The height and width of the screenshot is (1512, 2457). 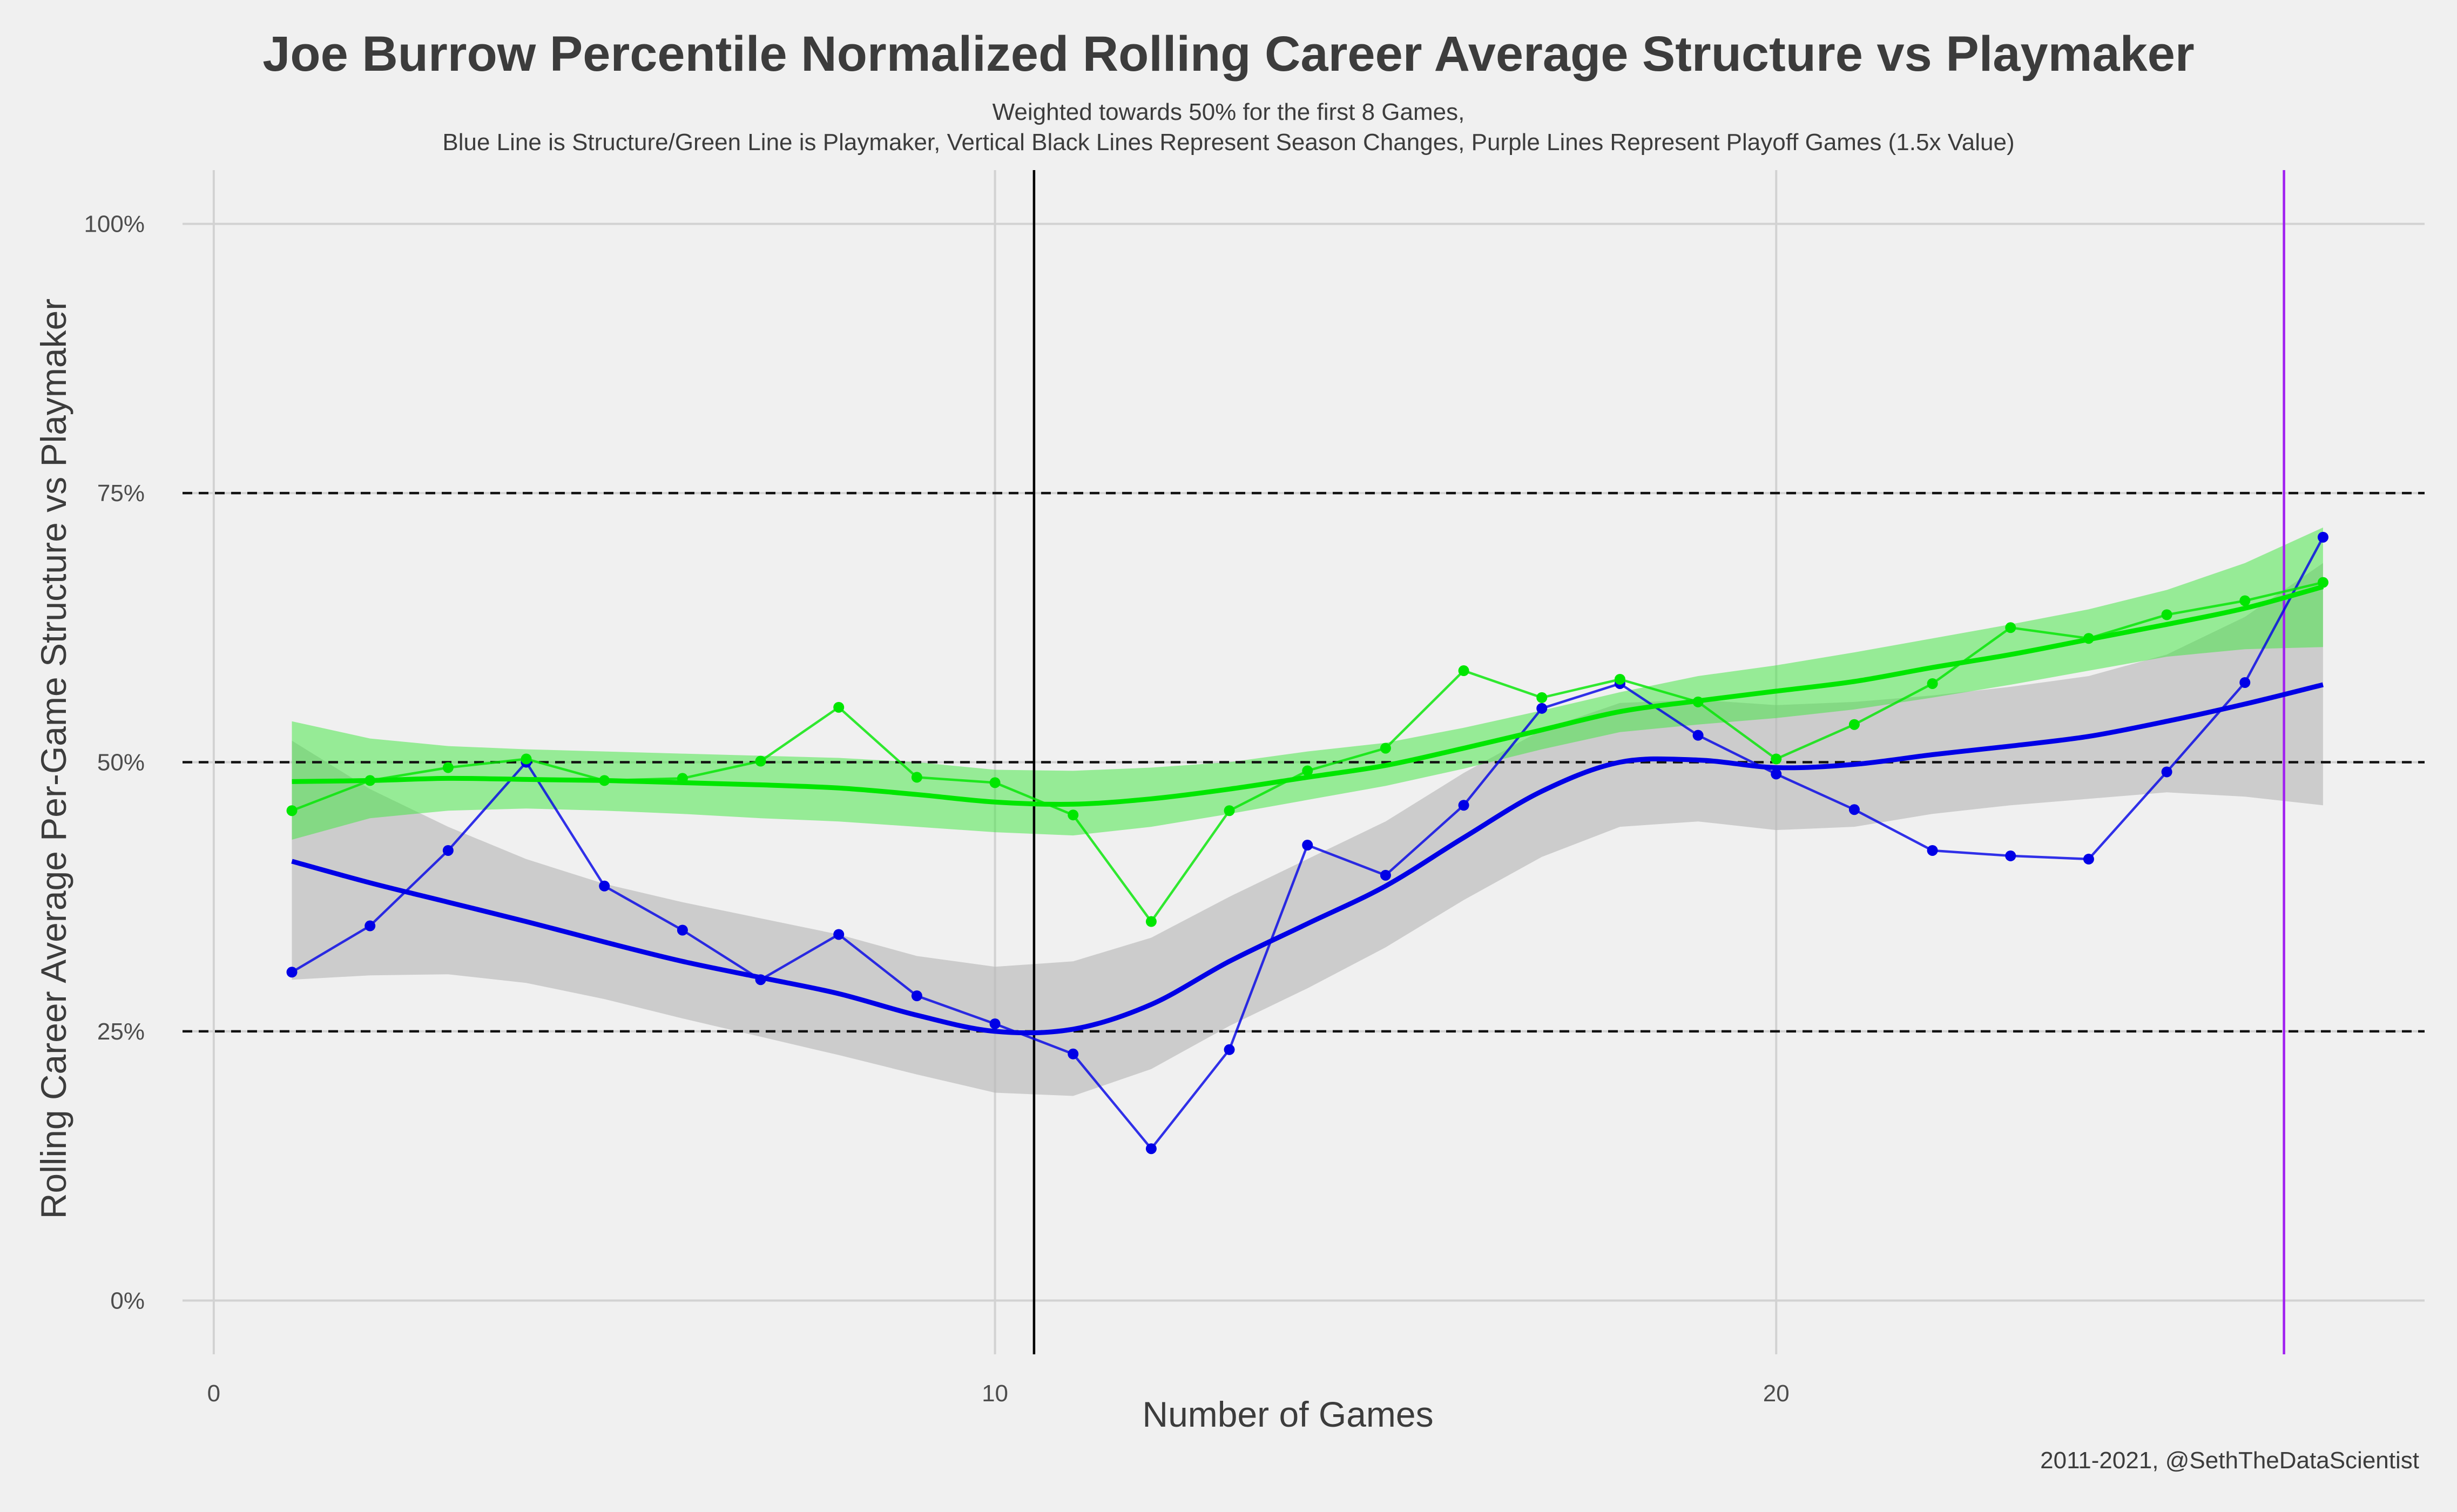 I want to click on y-tick-label: 0%, so click(x=128, y=1301).